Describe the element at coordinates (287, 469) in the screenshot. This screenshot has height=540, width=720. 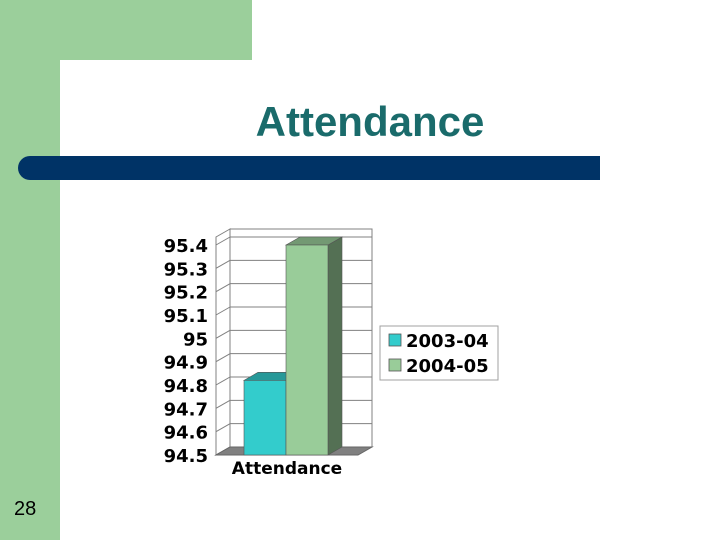
I see `x-category-label: Attendance` at that location.